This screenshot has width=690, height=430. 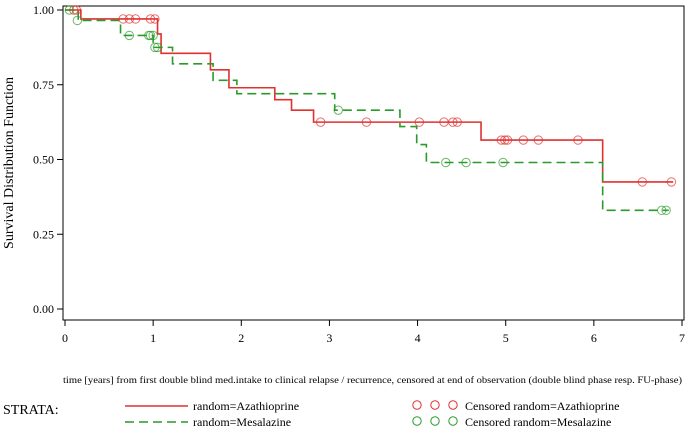 I want to click on x-tick-label: 6, so click(x=594, y=338).